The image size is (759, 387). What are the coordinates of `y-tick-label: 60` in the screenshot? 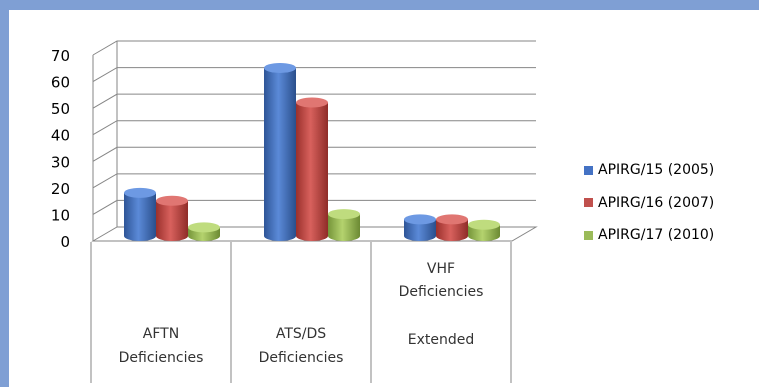 It's located at (60, 83).